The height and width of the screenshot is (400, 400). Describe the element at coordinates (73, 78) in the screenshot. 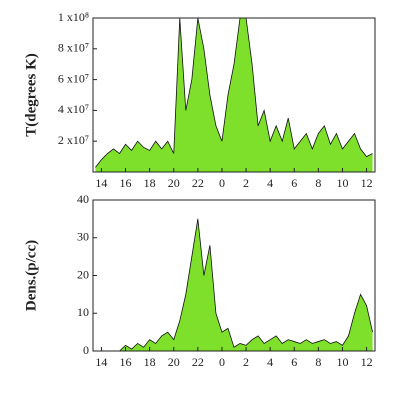

I see `y-tick-label: 6 x10⁷` at that location.